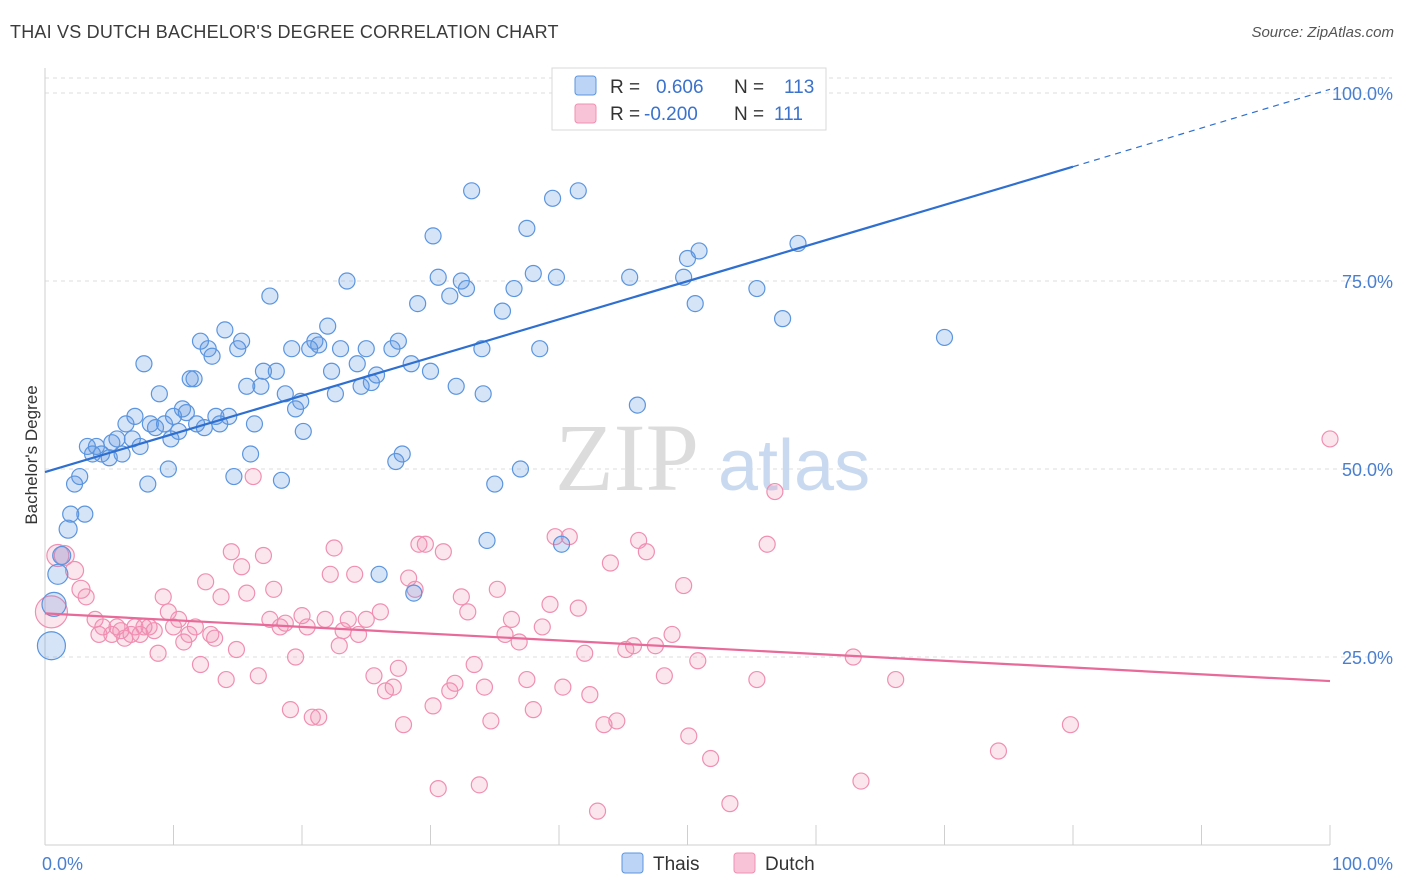  I want to click on thais-bottom-swatch, so click(632, 863).